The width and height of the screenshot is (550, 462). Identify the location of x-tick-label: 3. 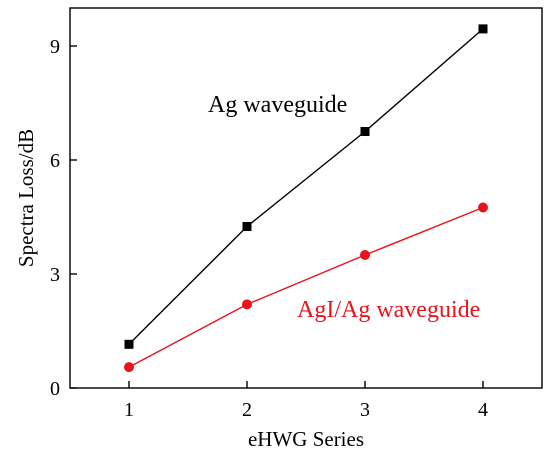
(365, 410).